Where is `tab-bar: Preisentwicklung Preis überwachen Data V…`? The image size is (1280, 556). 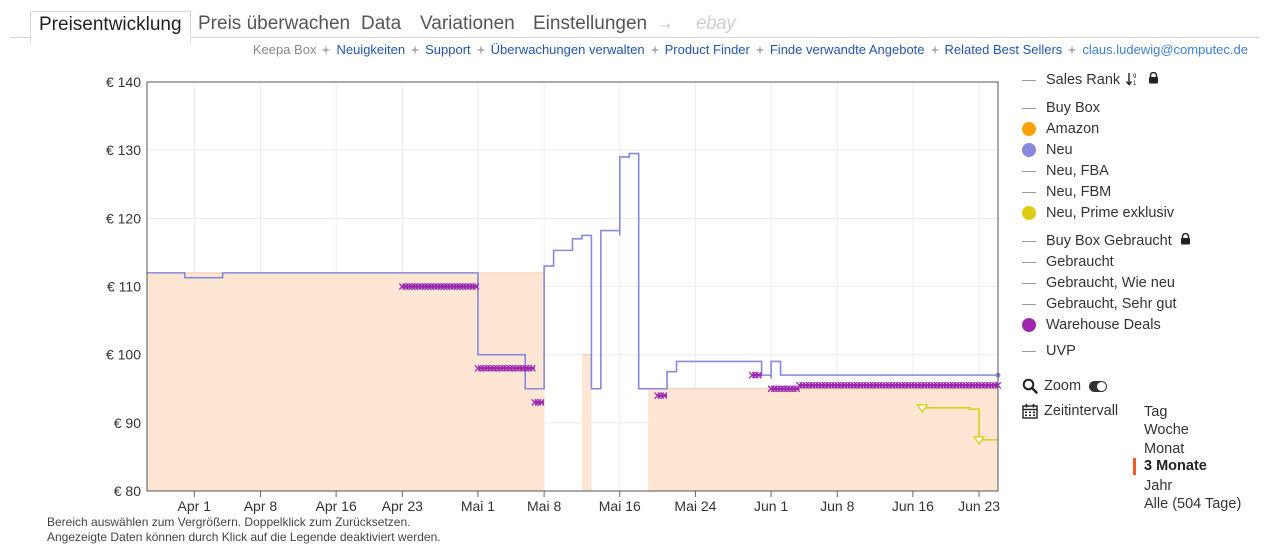
tab-bar: Preisentwicklung Preis überwachen Data V… is located at coordinates (640, 21).